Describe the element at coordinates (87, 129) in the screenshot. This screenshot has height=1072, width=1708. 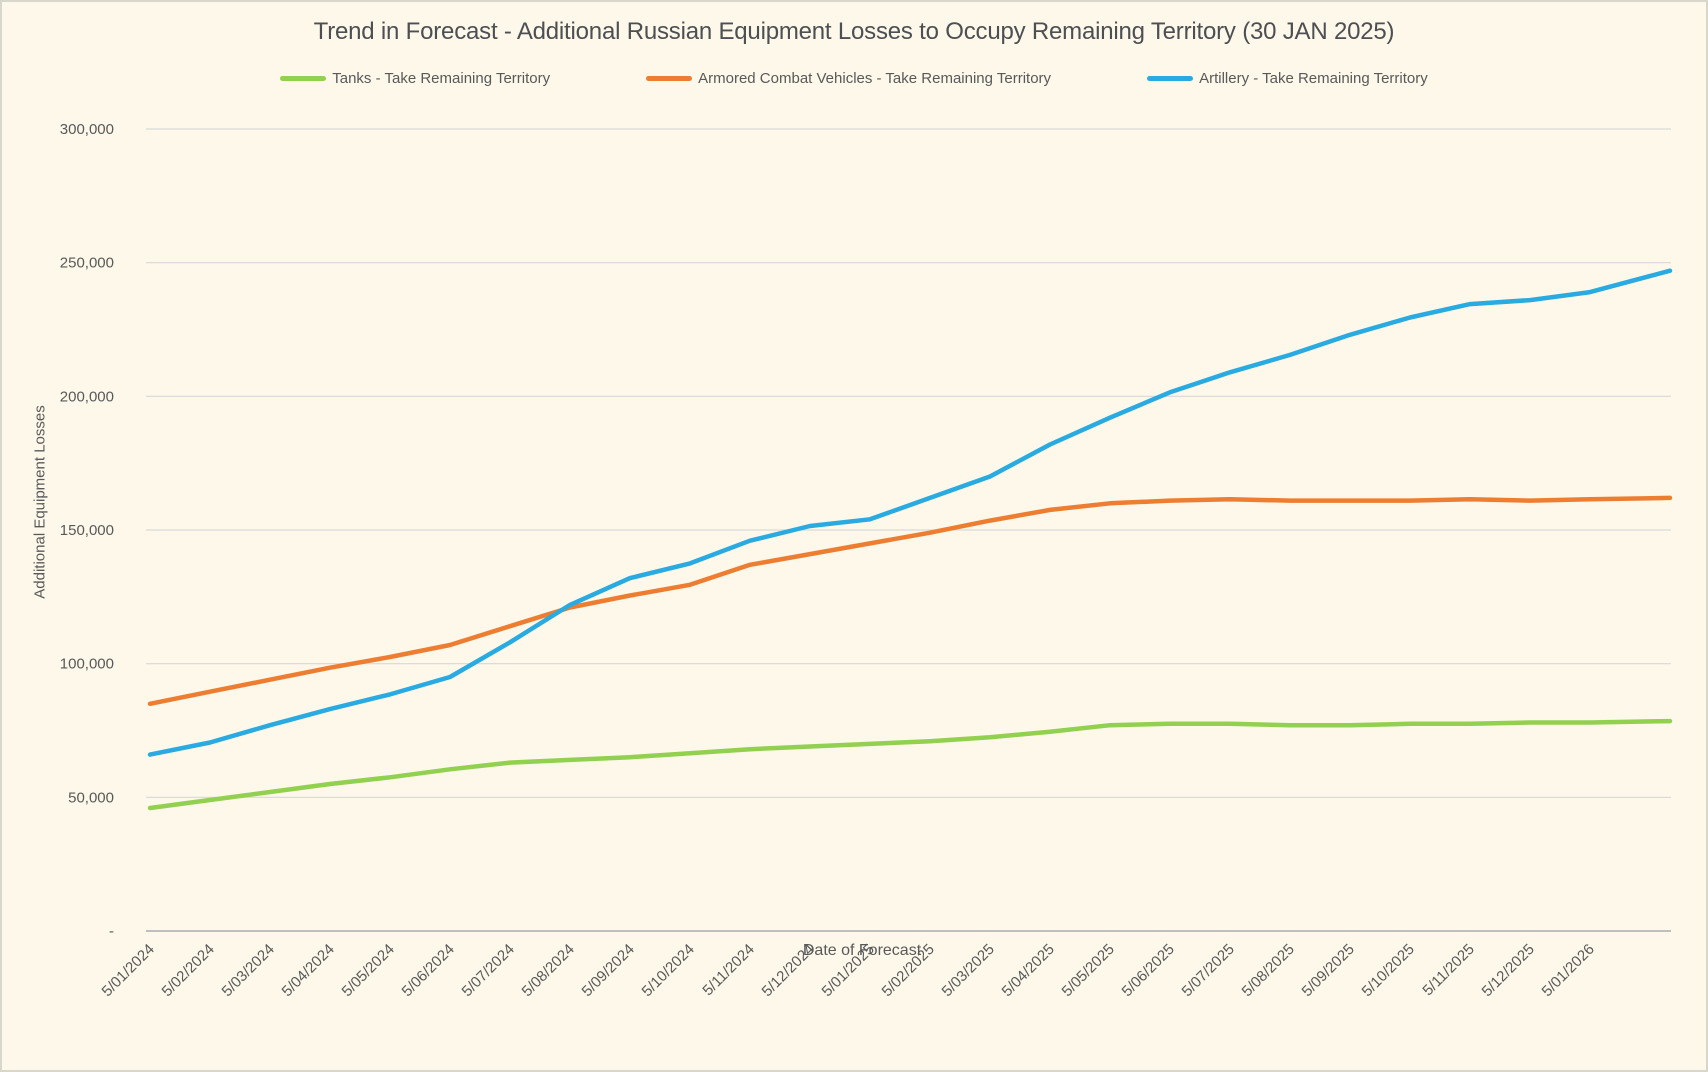
I see `y-tick-label: 300,000` at that location.